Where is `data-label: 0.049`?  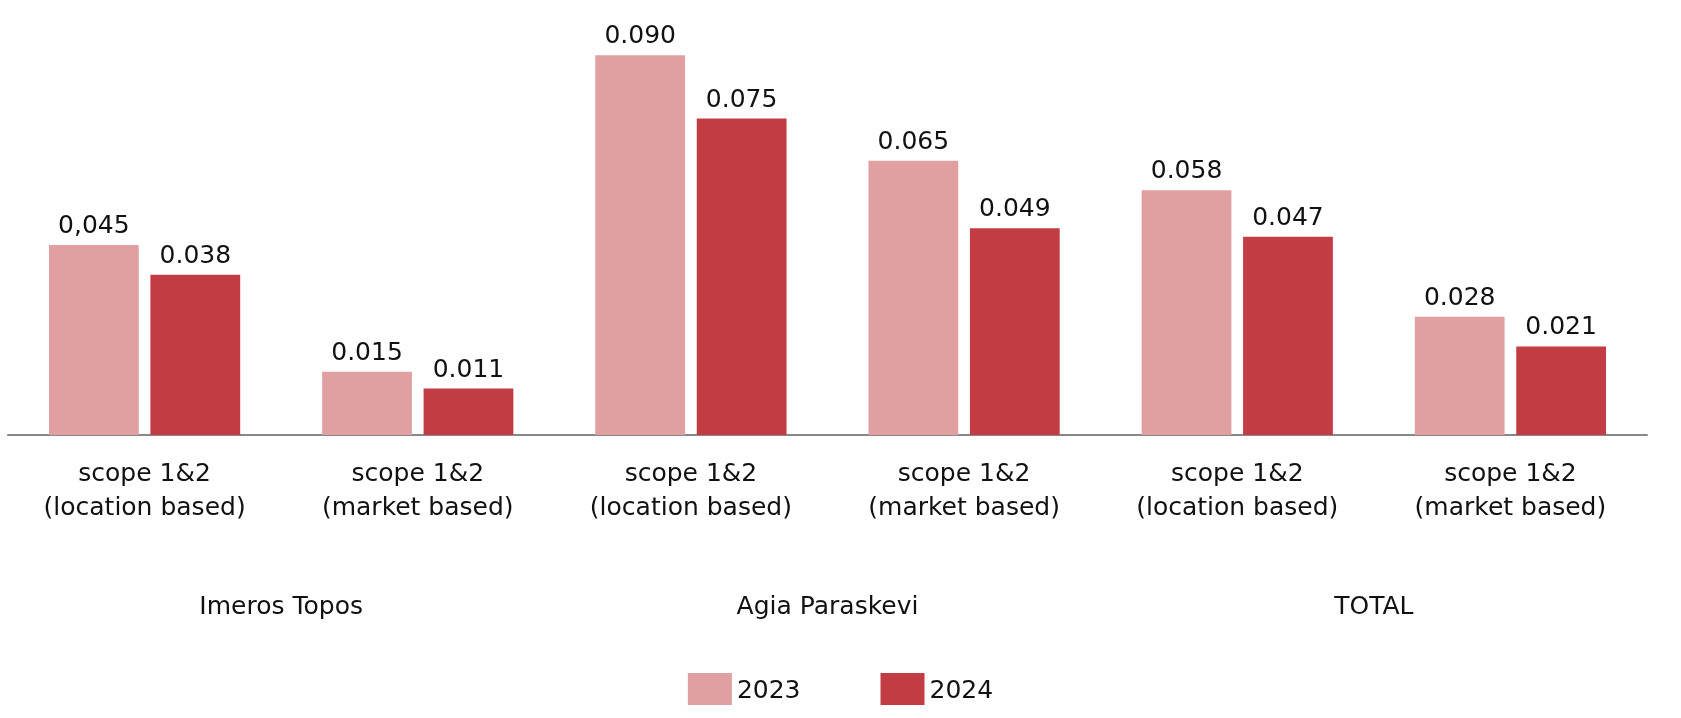
data-label: 0.049 is located at coordinates (1015, 208).